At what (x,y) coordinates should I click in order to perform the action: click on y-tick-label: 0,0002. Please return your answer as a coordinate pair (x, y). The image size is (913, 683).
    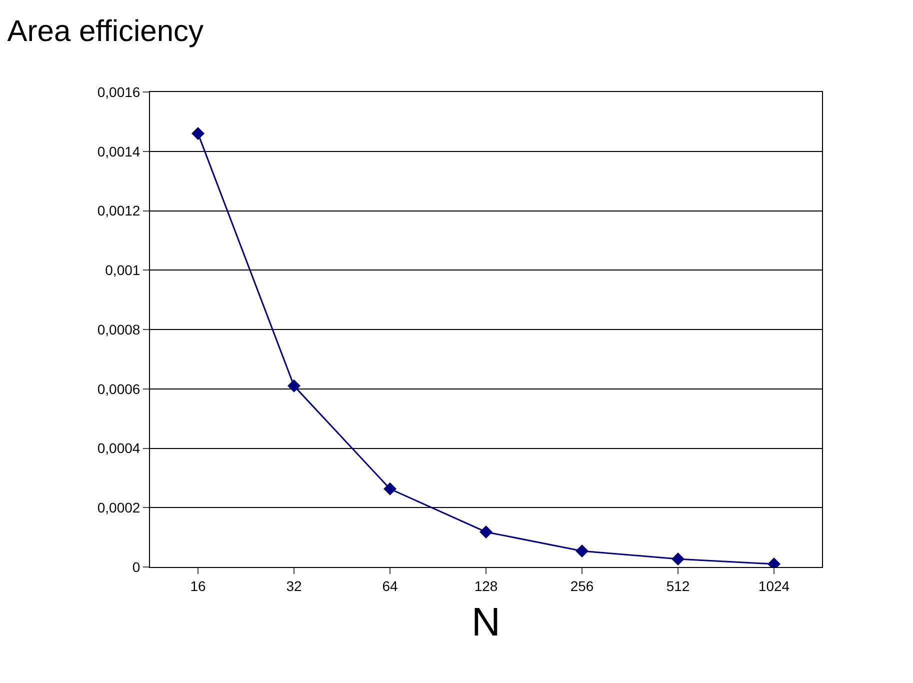
    Looking at the image, I should click on (118, 508).